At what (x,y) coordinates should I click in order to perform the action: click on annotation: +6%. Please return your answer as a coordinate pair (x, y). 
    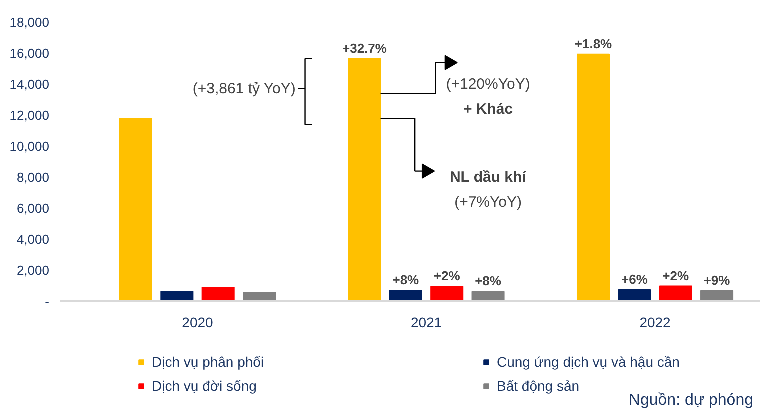
    Looking at the image, I should click on (634, 280).